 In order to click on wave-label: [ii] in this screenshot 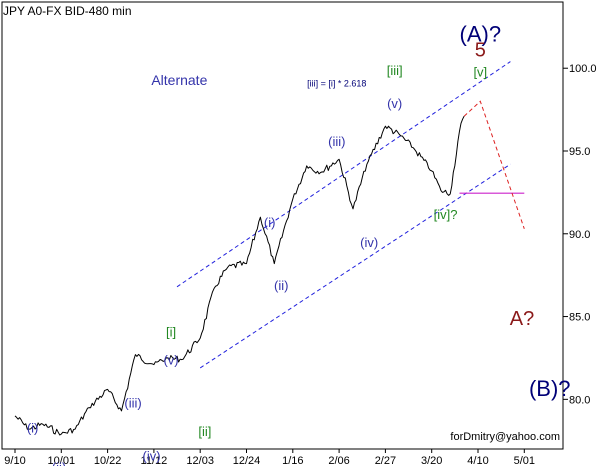, I will do `click(204, 431)`.